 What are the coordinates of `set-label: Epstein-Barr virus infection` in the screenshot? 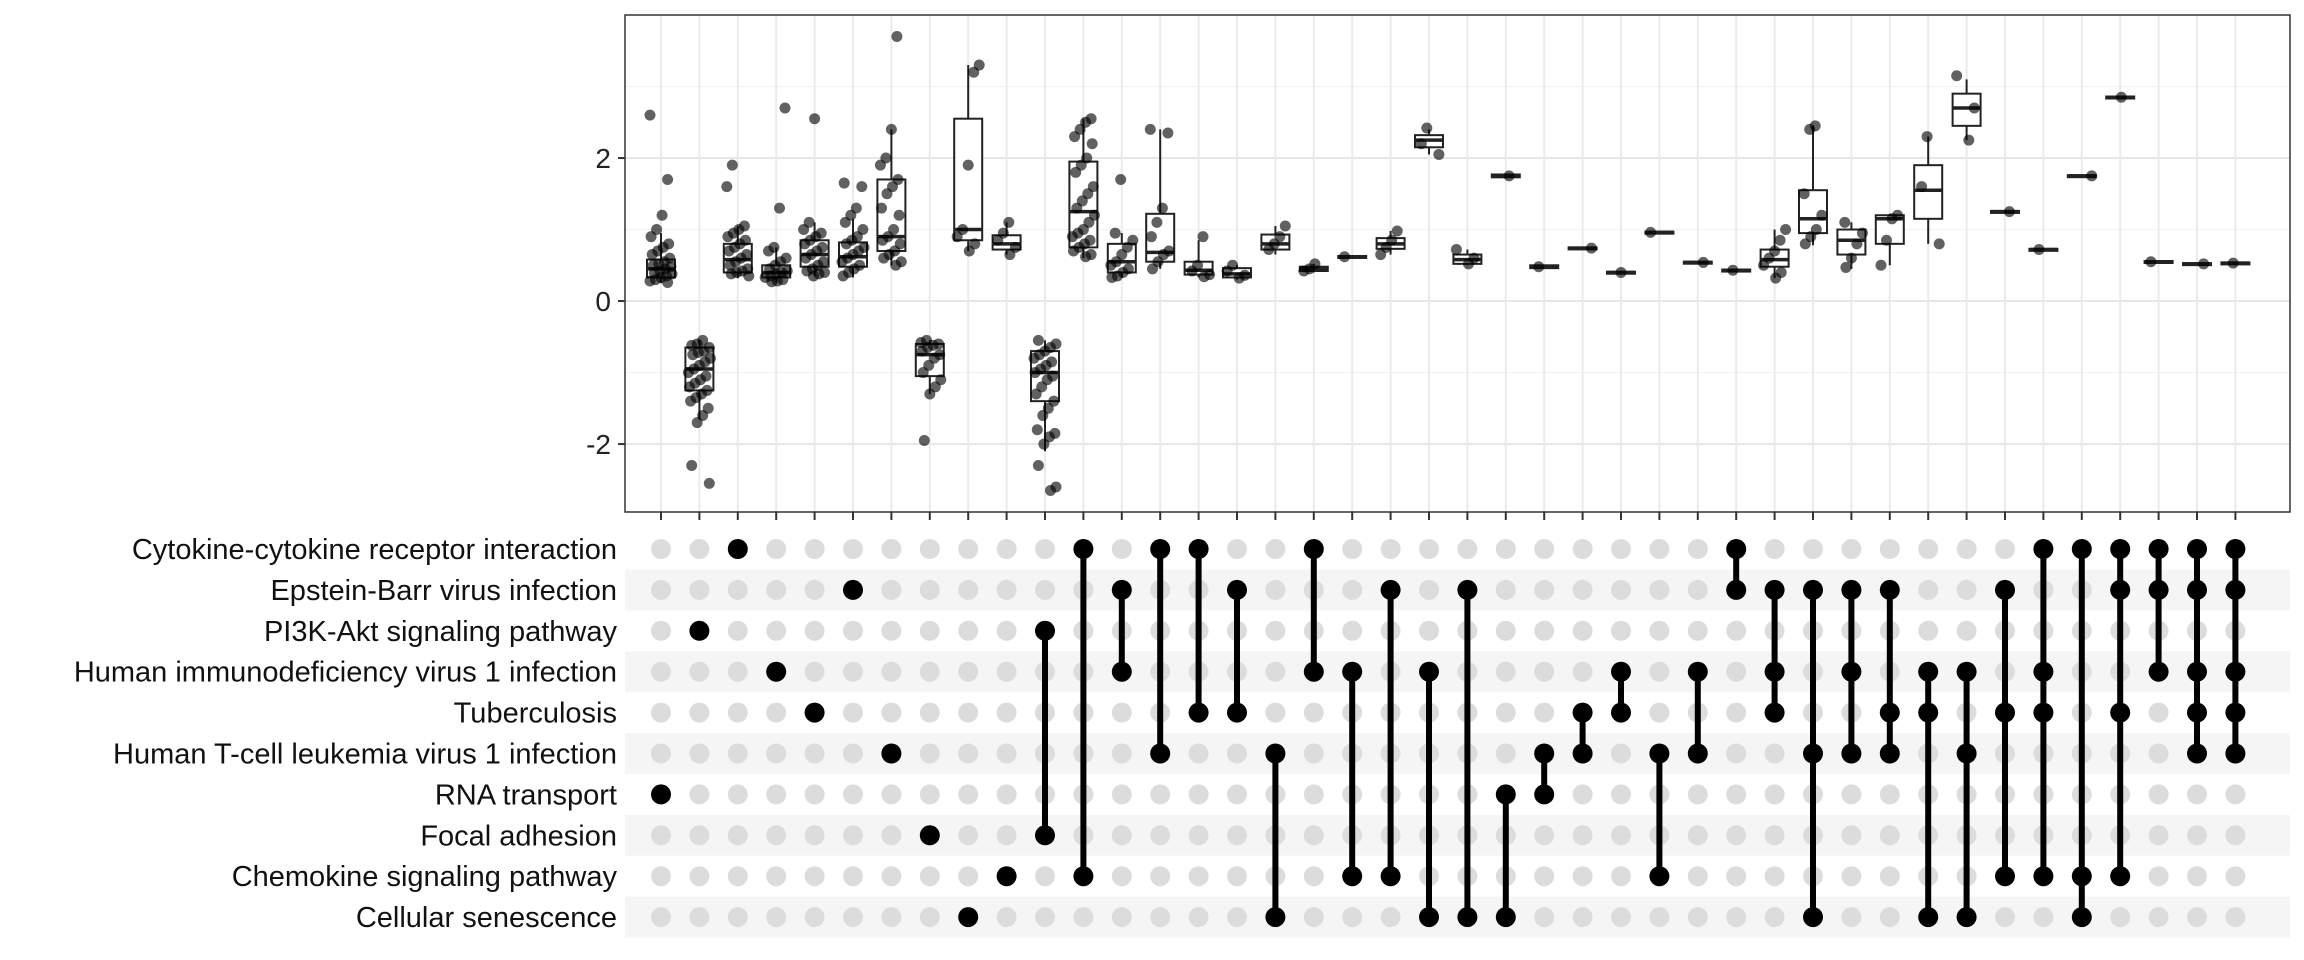 It's located at (443, 591).